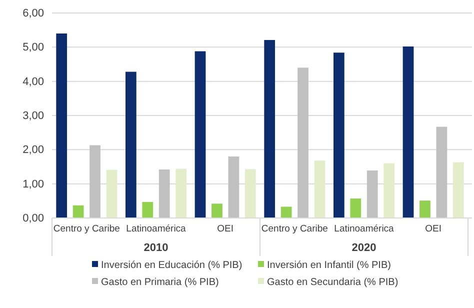 The width and height of the screenshot is (474, 308). What do you see at coordinates (33, 82) in the screenshot?
I see `y-tick-label: 4,00` at bounding box center [33, 82].